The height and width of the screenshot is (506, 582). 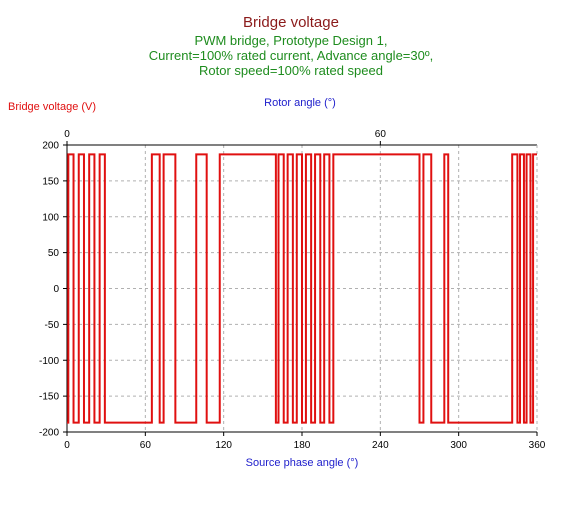 I want to click on chart-subtitle-line-1: PWM bridge, Prototype Design 1,, so click(x=291, y=40).